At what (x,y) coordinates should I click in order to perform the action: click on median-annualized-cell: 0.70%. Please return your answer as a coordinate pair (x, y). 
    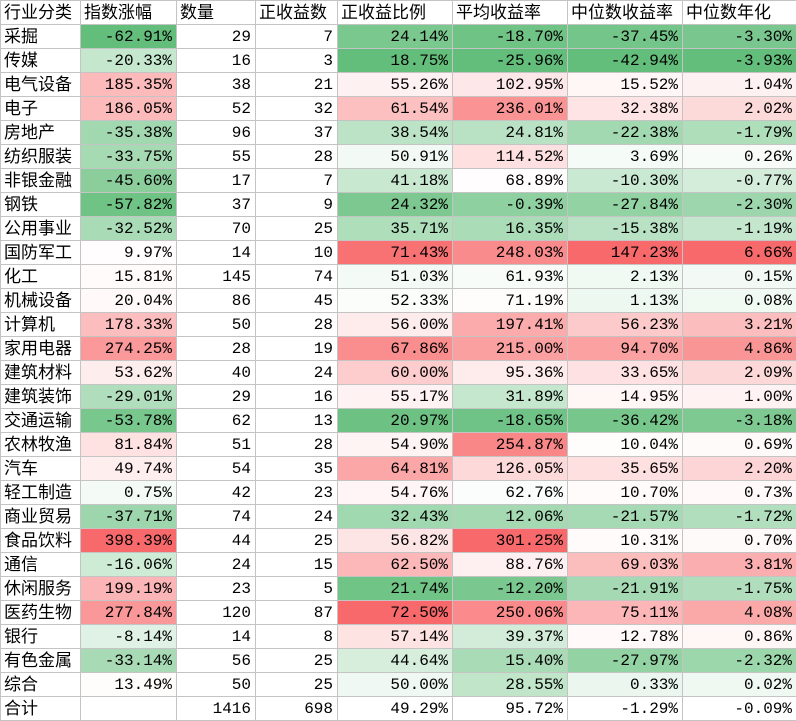
    Looking at the image, I should click on (739, 540).